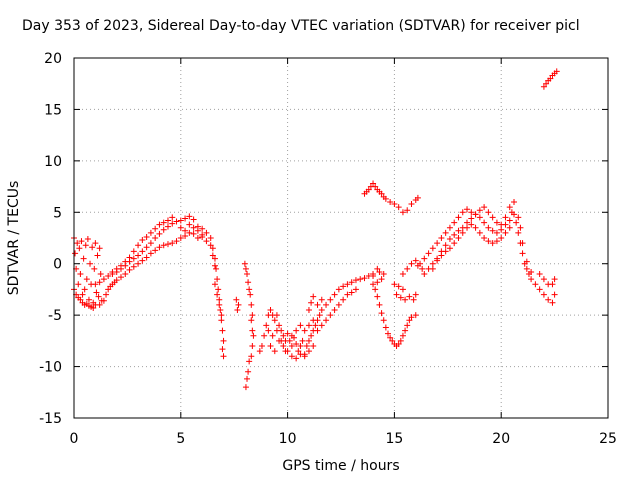 Image resolution: width=640 pixels, height=480 pixels. What do you see at coordinates (55, 316) in the screenshot?
I see `y-tick-label: -5` at bounding box center [55, 316].